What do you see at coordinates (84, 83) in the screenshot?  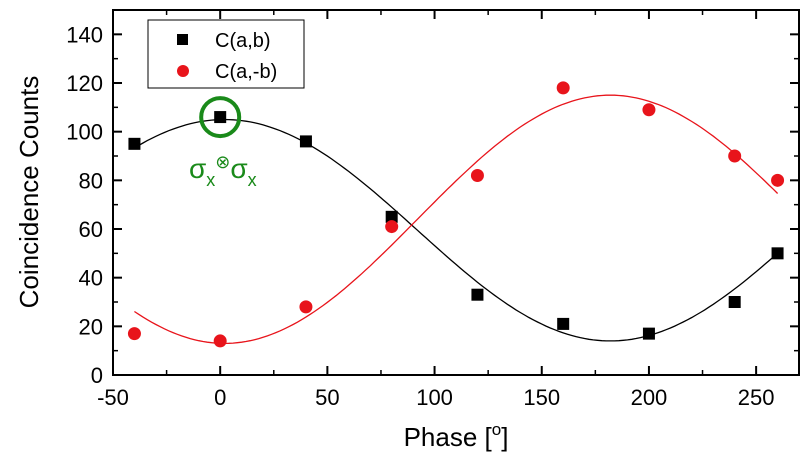 I see `y-tick-label: 120` at bounding box center [84, 83].